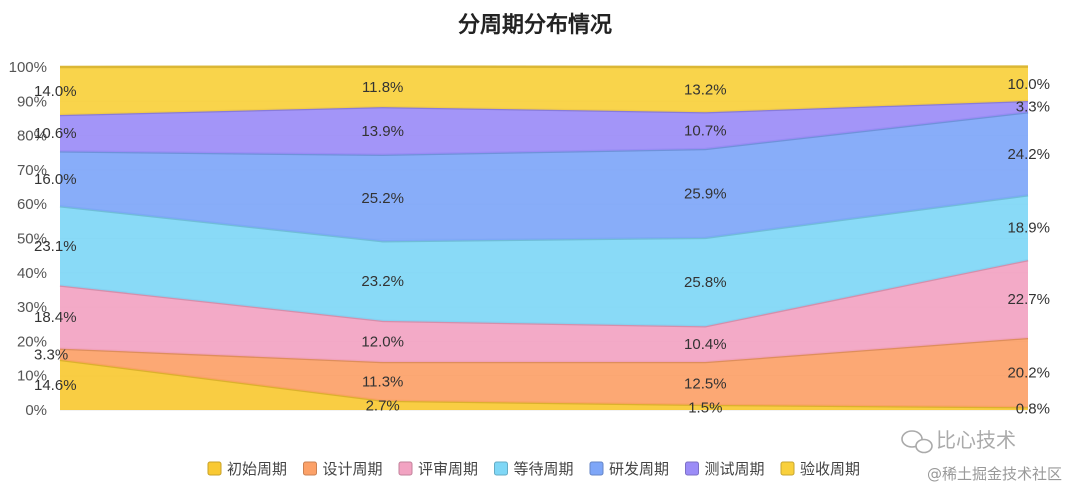 Image resolution: width=1080 pixels, height=493 pixels. I want to click on watermark-line1: 比心技术, so click(976, 440).